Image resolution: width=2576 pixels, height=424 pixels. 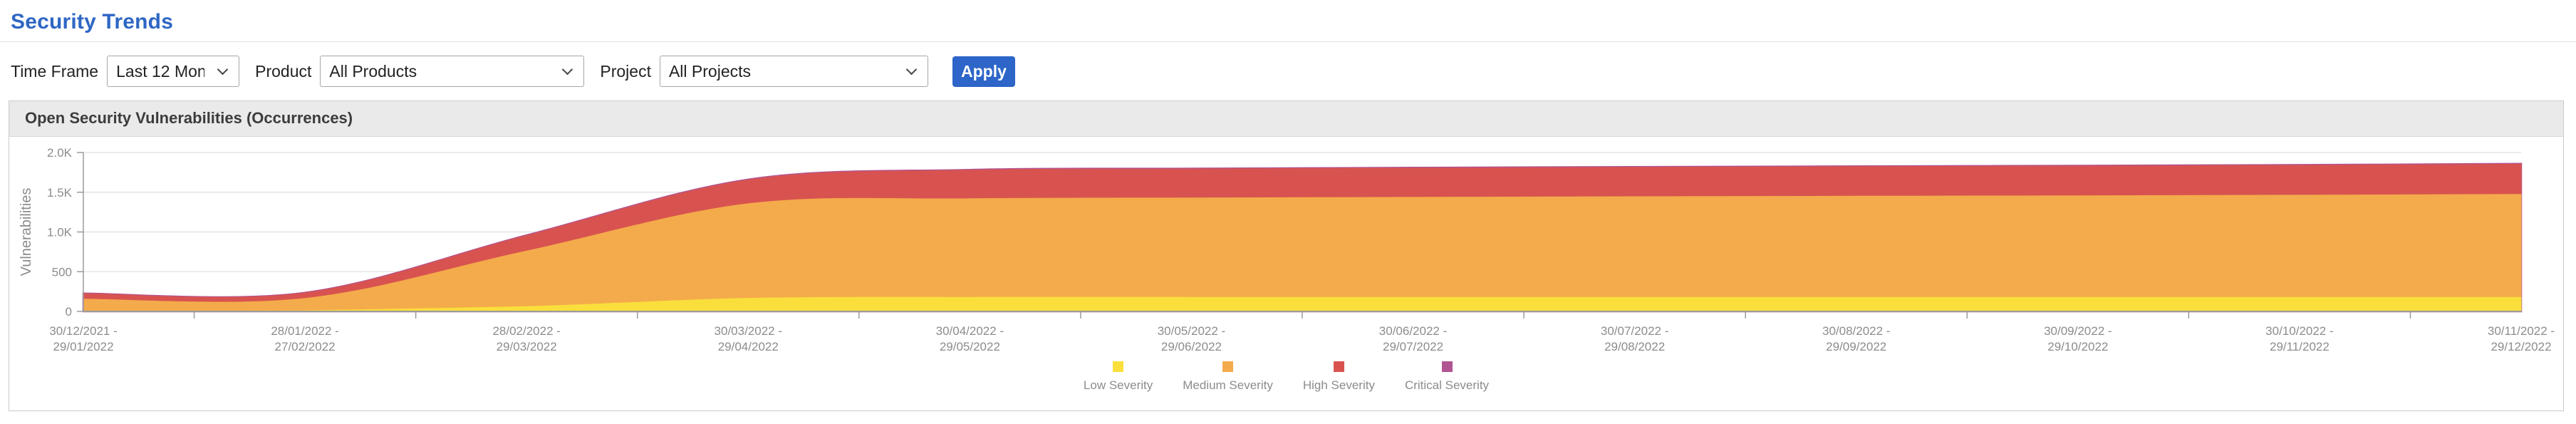 What do you see at coordinates (1228, 377) in the screenshot?
I see `legend-item-medium-severity: Medium Severity` at bounding box center [1228, 377].